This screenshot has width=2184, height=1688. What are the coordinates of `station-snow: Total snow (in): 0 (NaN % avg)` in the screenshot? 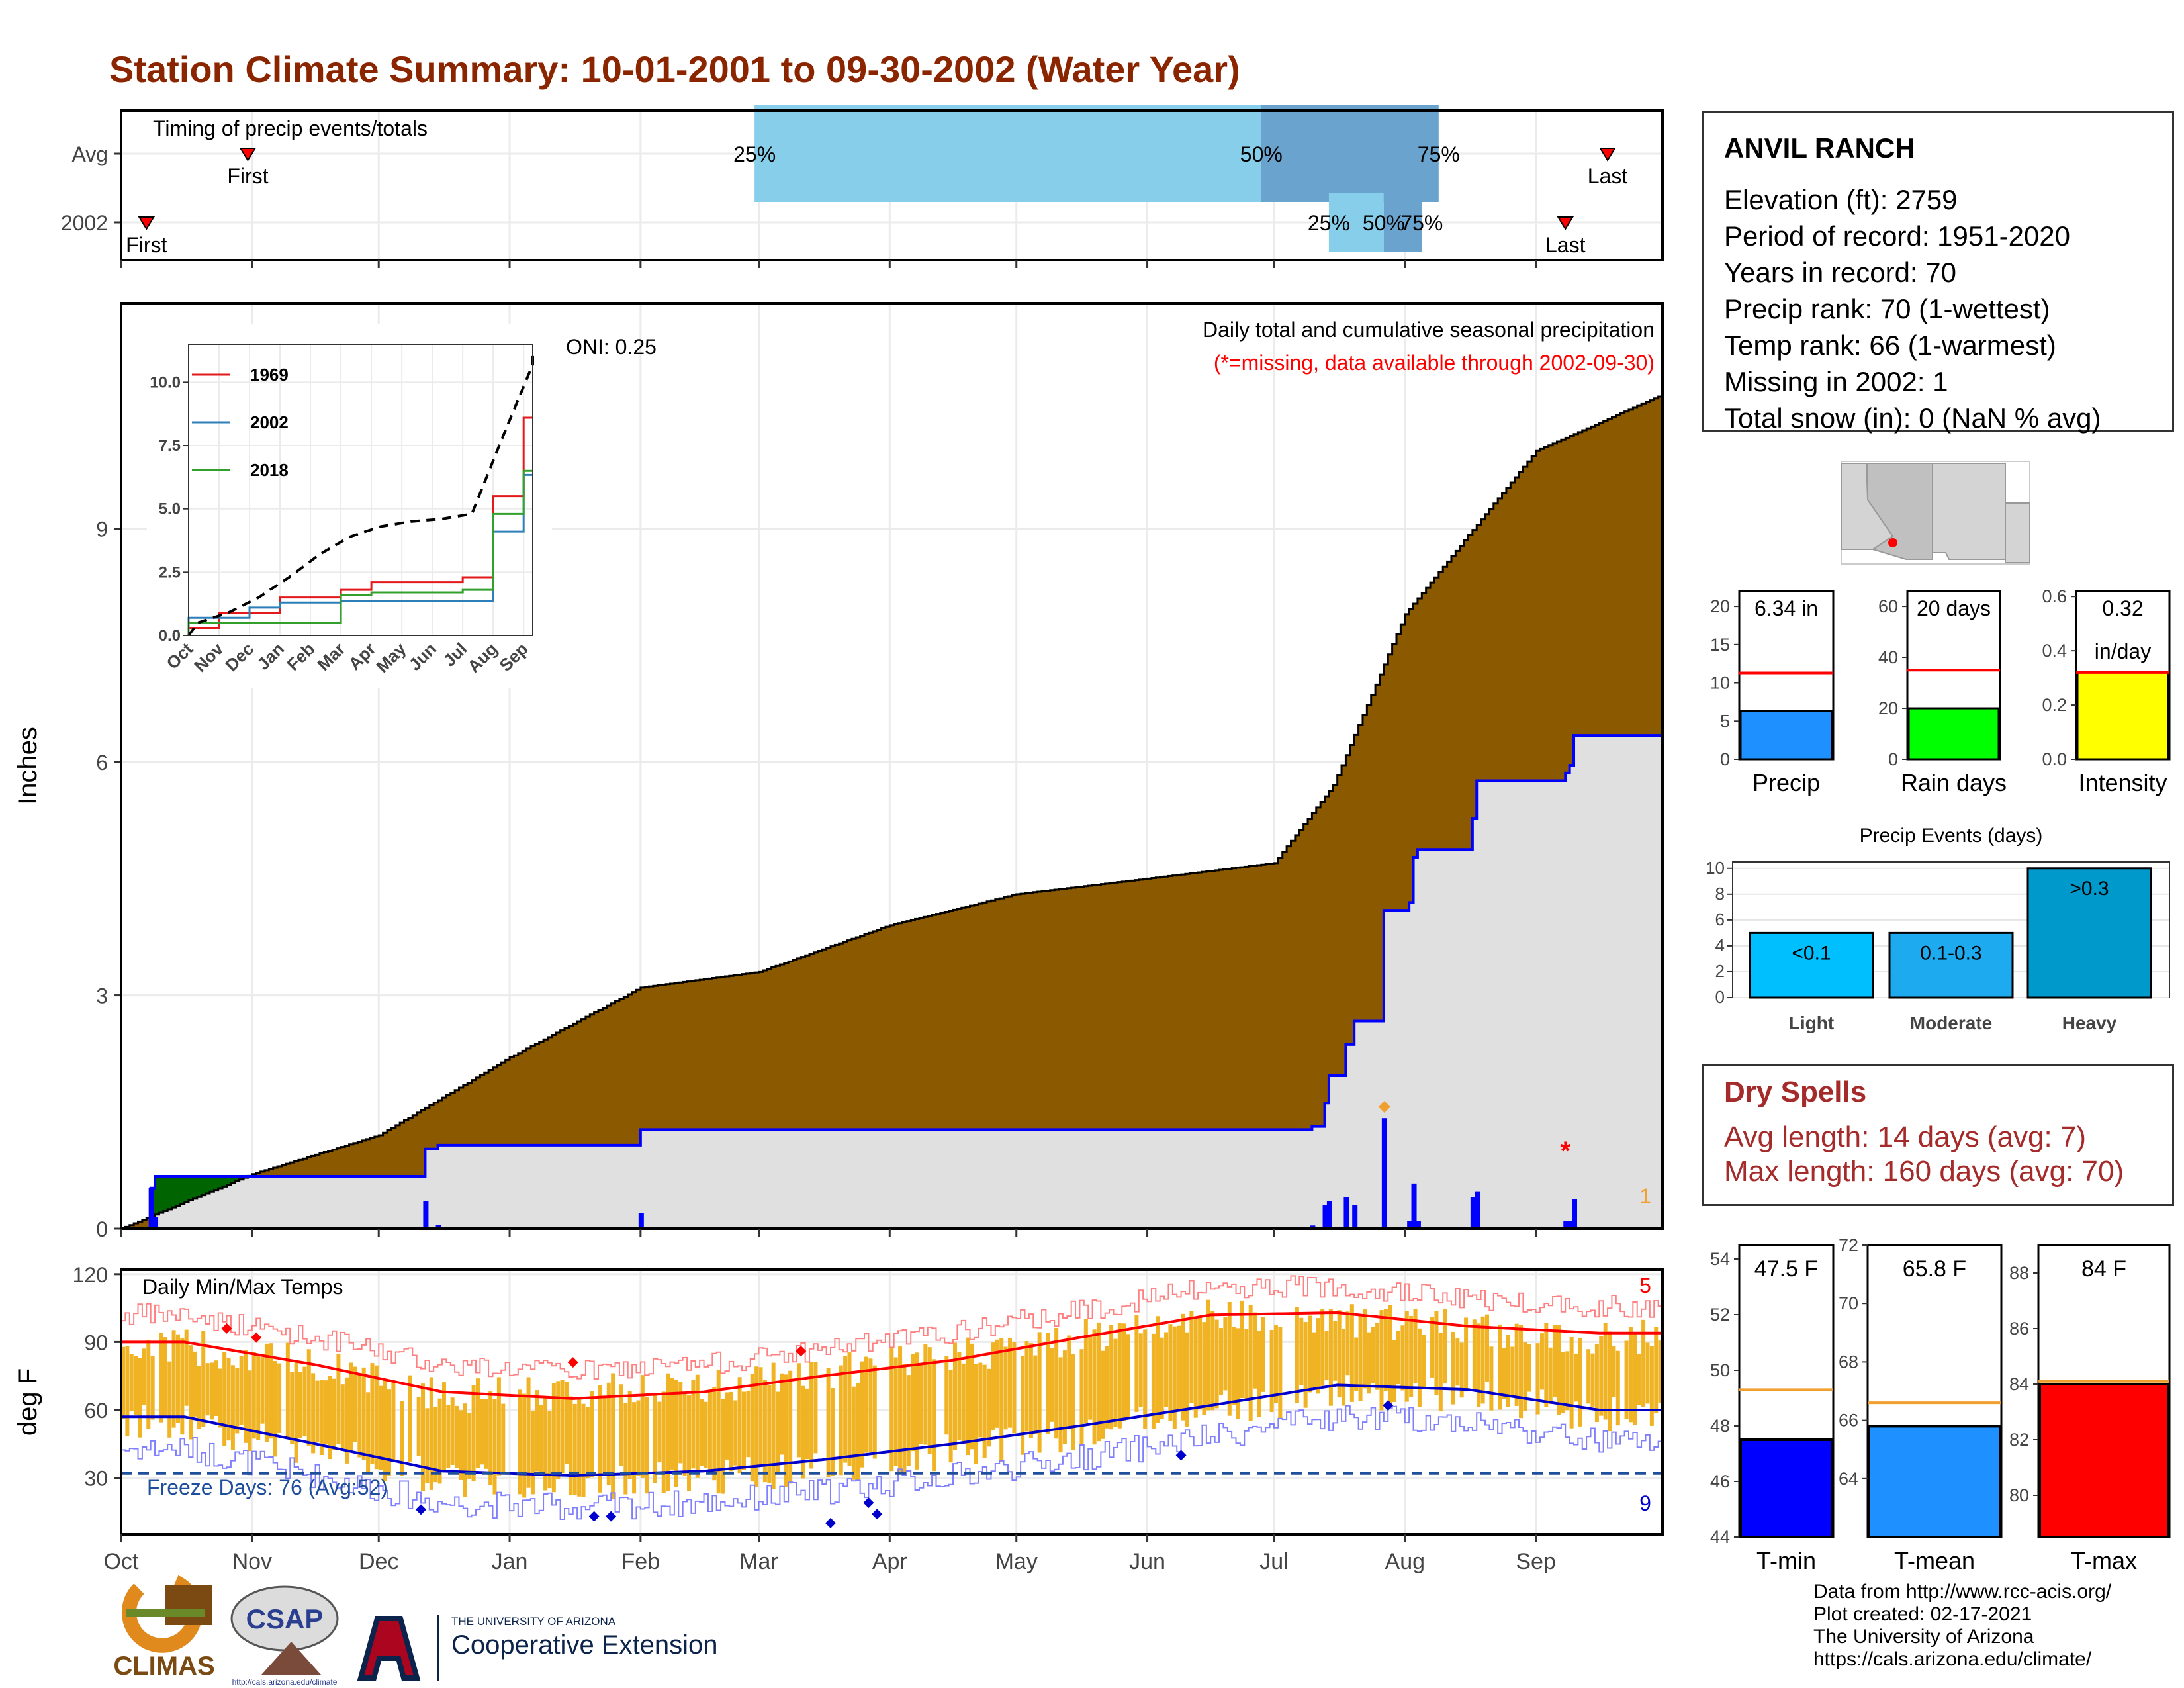 It's located at (1912, 418).